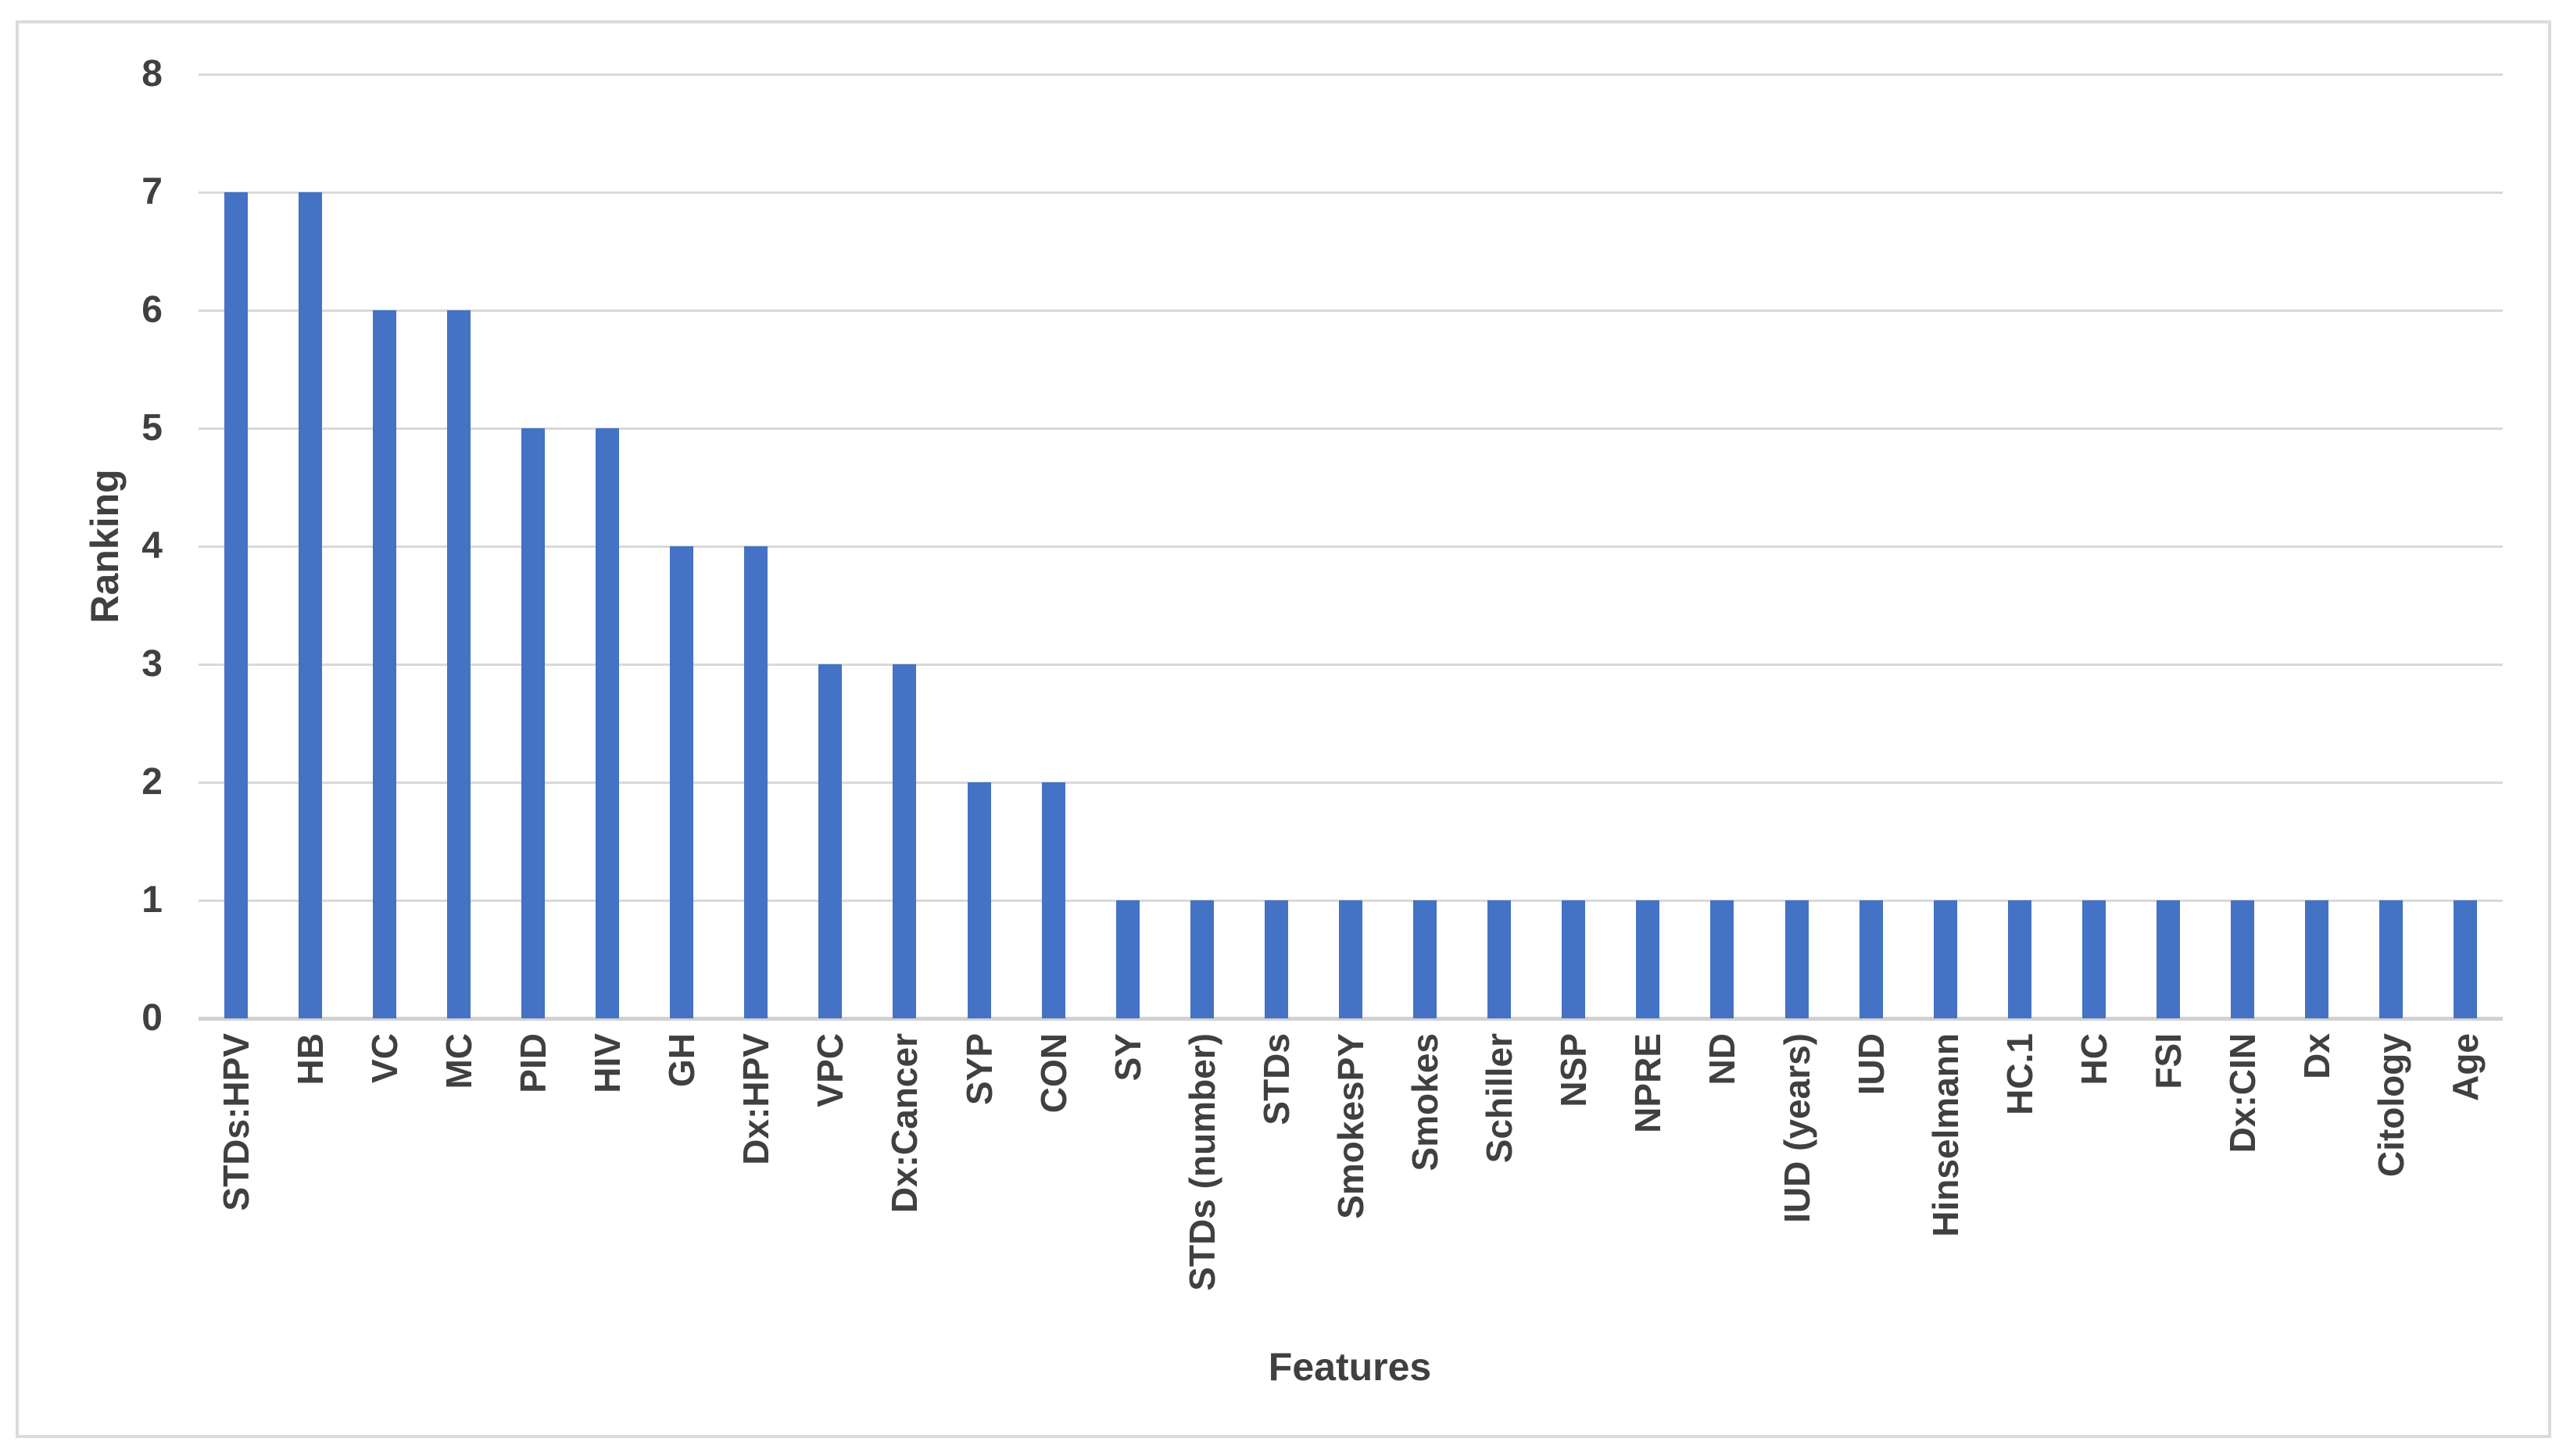 This screenshot has height=1456, width=2570. Describe the element at coordinates (1127, 1057) in the screenshot. I see `x-tick-label: SY` at that location.